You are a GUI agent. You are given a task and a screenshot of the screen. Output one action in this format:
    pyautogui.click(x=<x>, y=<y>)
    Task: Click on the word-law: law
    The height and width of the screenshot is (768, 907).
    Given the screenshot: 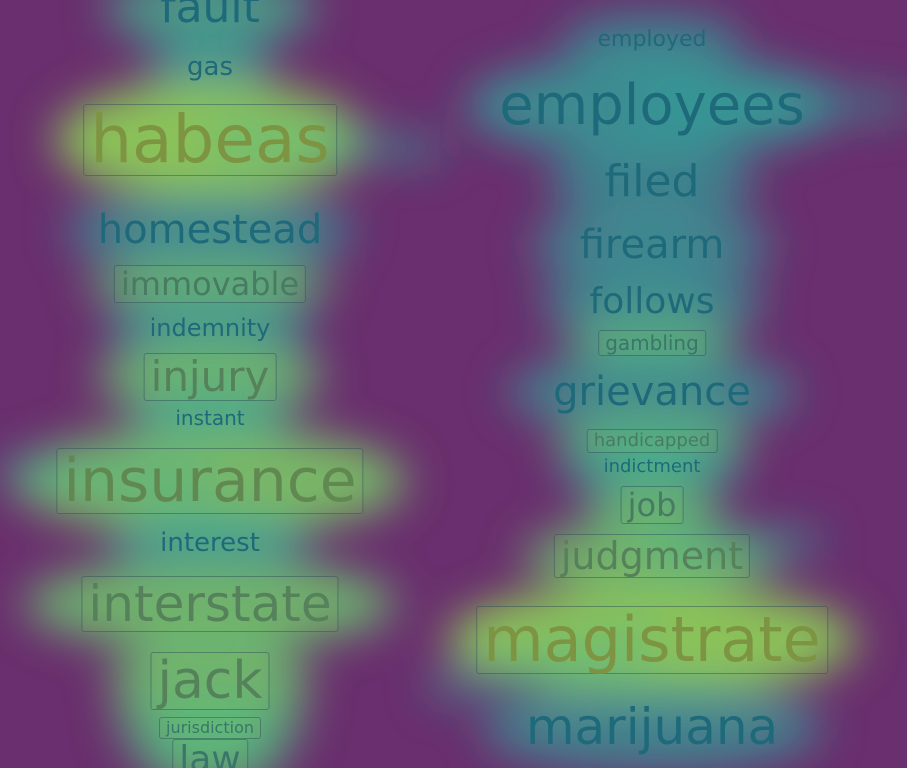 What is the action you would take?
    pyautogui.click(x=210, y=753)
    